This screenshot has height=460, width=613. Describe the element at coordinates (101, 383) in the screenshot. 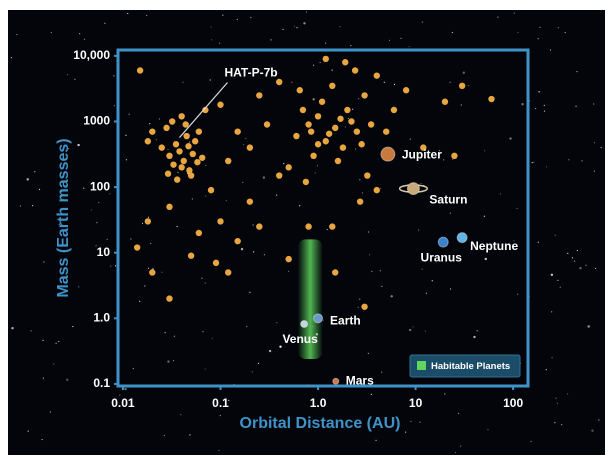

I see `y-tick-label: 0.1` at that location.